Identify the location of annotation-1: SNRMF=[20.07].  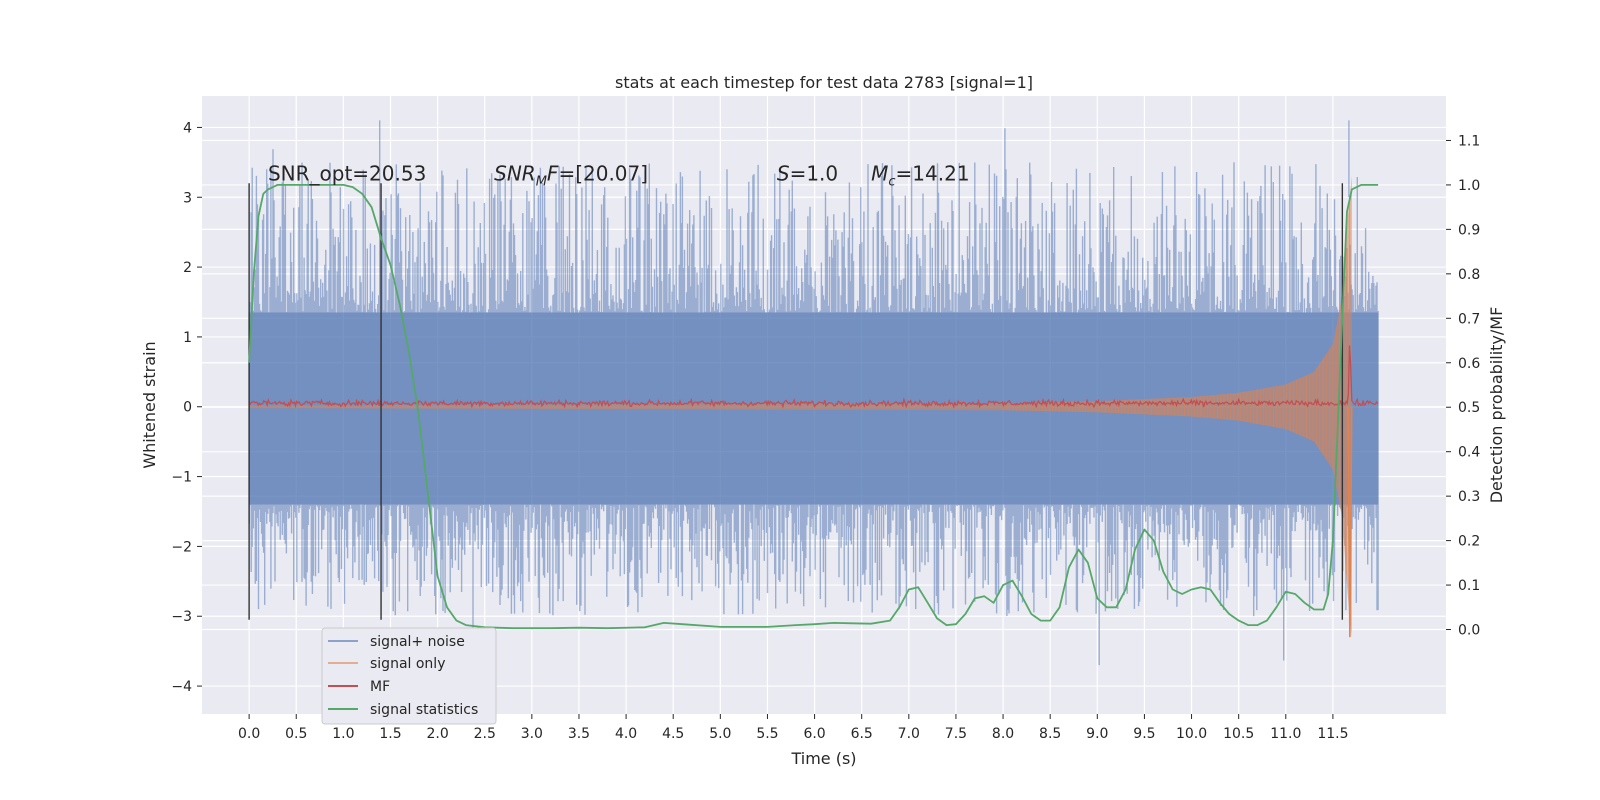
(571, 175).